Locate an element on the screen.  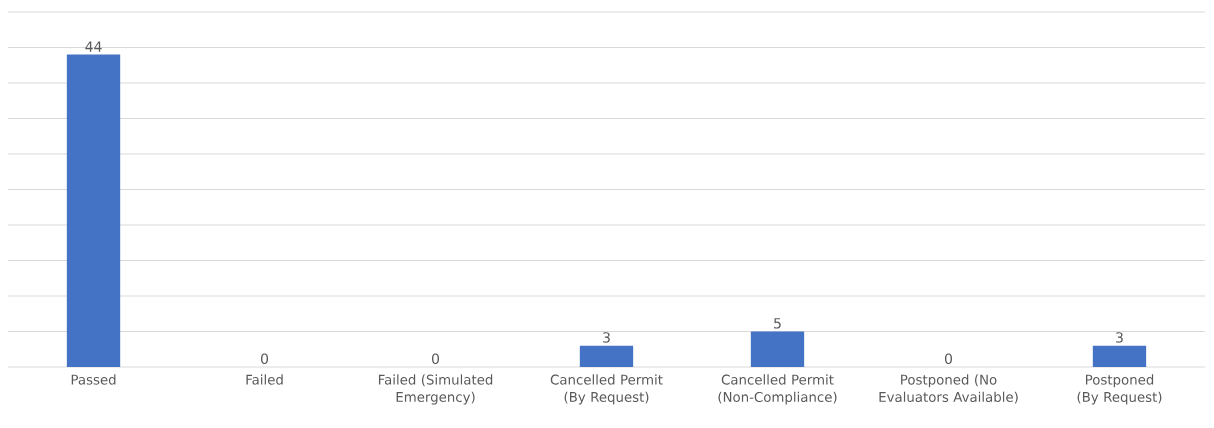
x-tick-label: Passed is located at coordinates (93, 379).